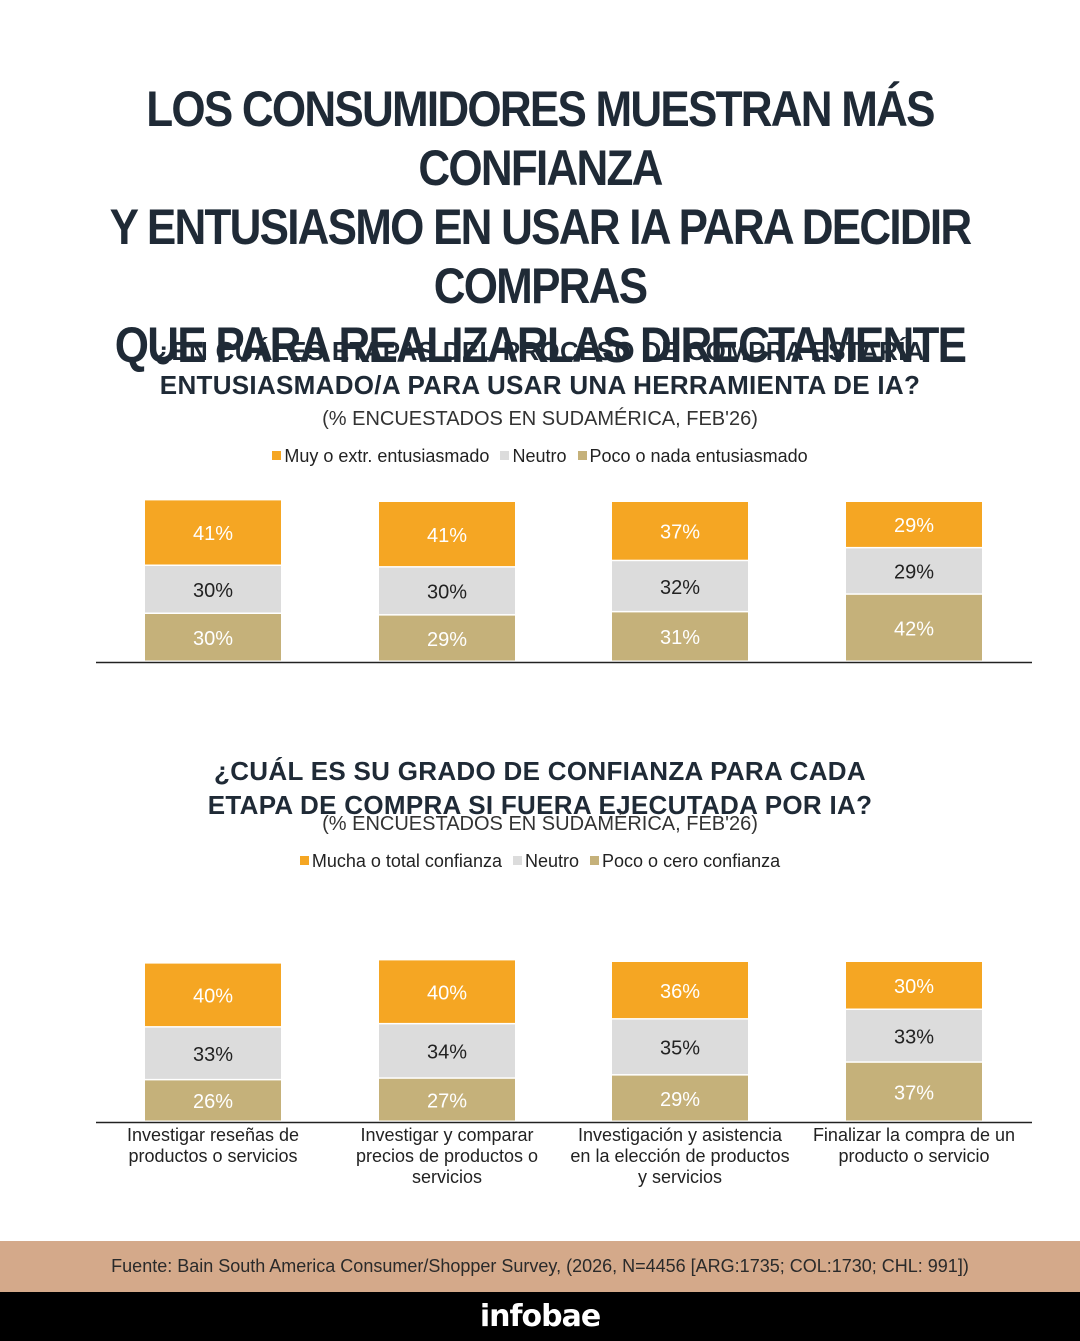  I want to click on category-label-line: Finalizar la compra de un, so click(914, 1135).